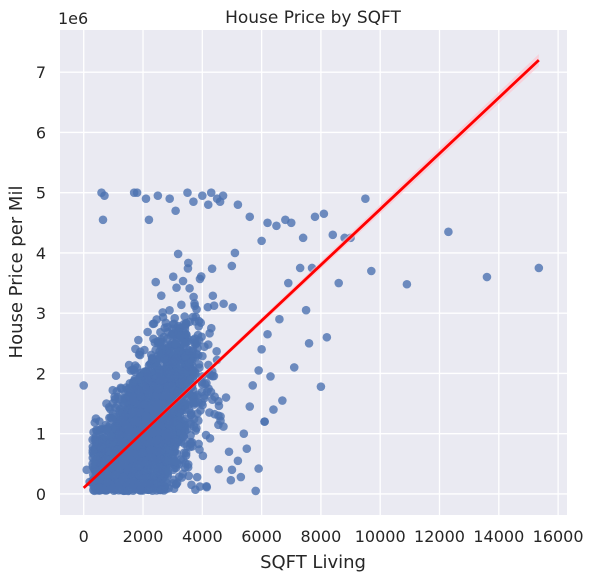  Describe the element at coordinates (41, 253) in the screenshot. I see `y-tick-label: 4` at that location.